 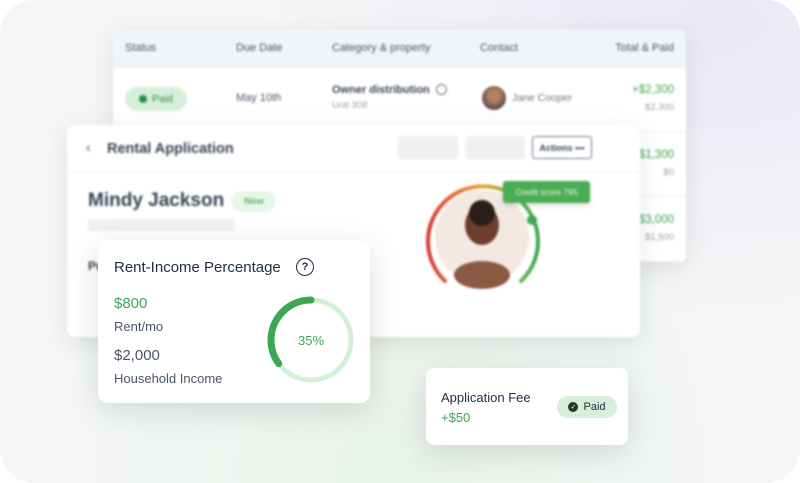 I want to click on info-circle-icon, so click(x=441, y=89).